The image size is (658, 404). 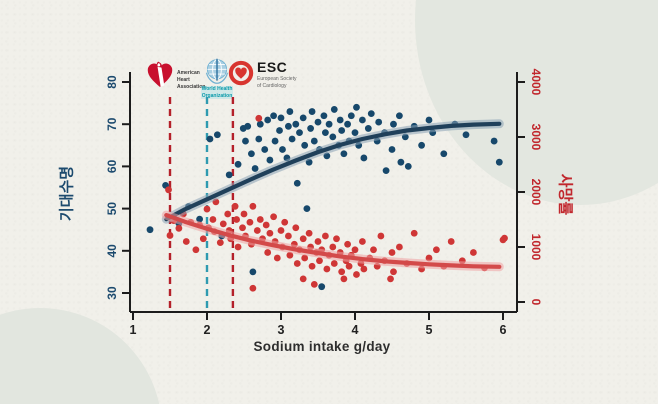 I want to click on x-tick-label: 1, so click(x=133, y=330).